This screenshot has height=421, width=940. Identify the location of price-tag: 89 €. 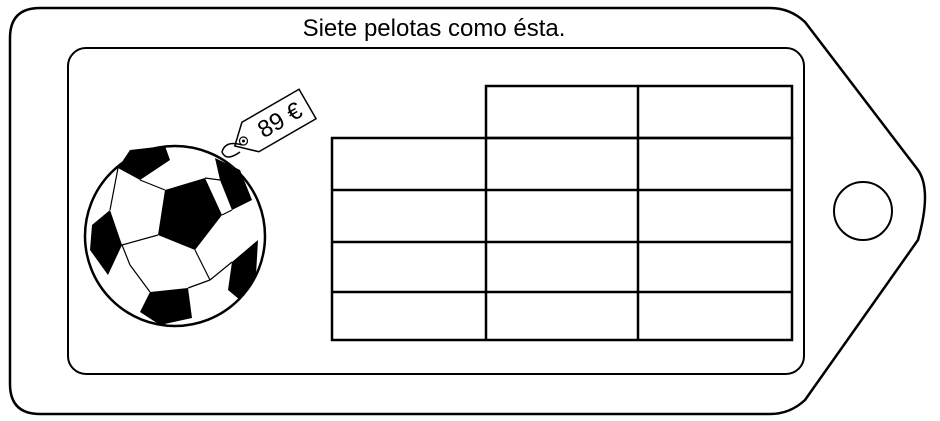
(275, 120).